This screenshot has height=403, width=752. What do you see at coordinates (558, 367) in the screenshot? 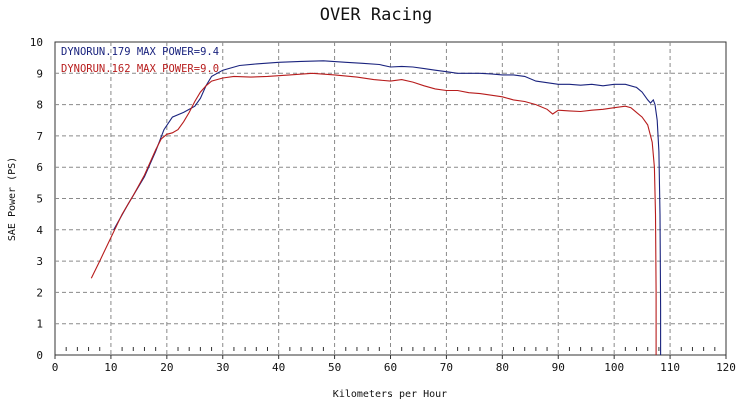
I see `x-tick-label: 90` at bounding box center [558, 367].